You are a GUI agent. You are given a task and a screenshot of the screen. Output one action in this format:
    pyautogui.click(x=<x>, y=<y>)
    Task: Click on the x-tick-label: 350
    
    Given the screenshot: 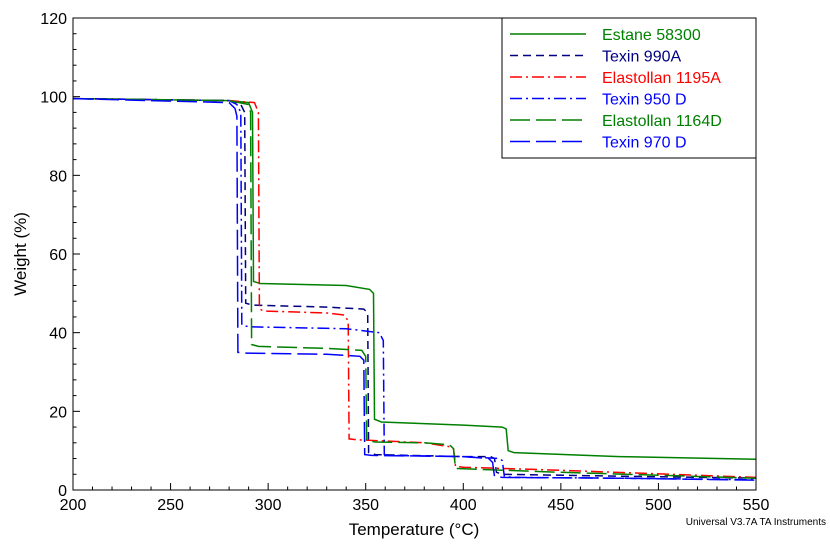 What is the action you would take?
    pyautogui.click(x=365, y=505)
    